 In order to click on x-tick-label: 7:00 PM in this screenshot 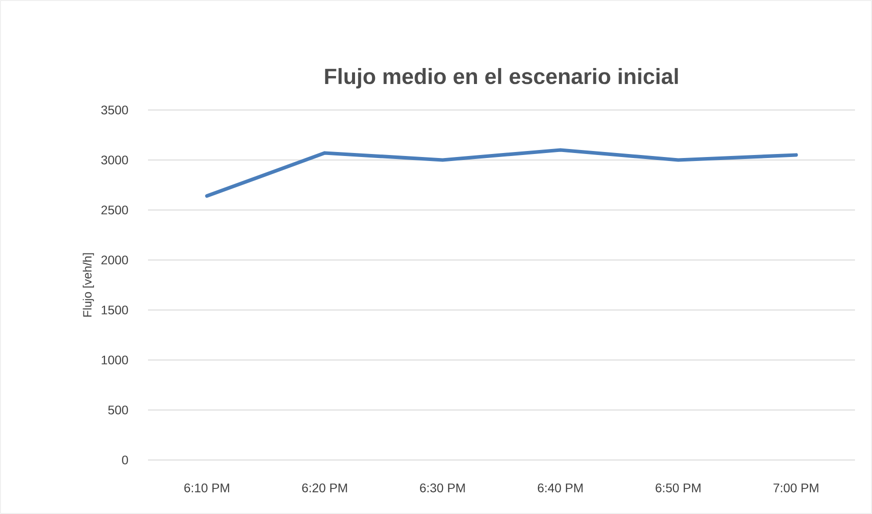, I will do `click(796, 488)`.